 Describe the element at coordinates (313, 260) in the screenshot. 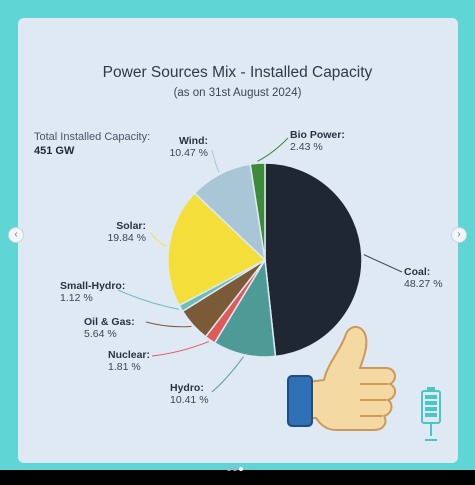

I see `pie-slice-coal` at that location.